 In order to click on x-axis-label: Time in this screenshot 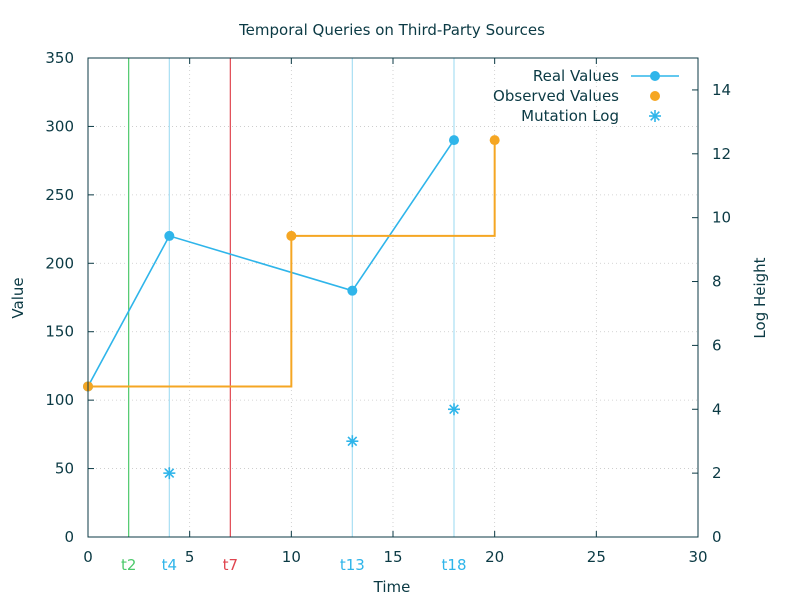, I will do `click(392, 587)`.